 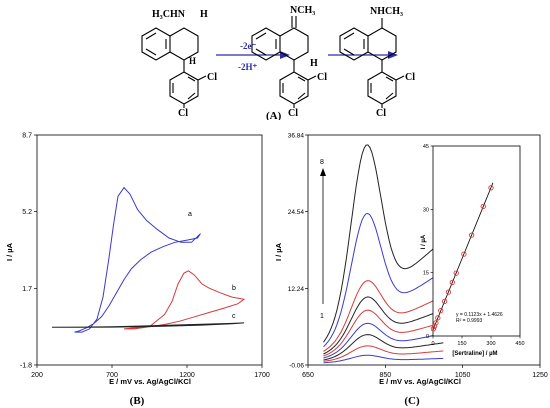 I want to click on y-tick-label: 8.7, so click(x=27, y=136).